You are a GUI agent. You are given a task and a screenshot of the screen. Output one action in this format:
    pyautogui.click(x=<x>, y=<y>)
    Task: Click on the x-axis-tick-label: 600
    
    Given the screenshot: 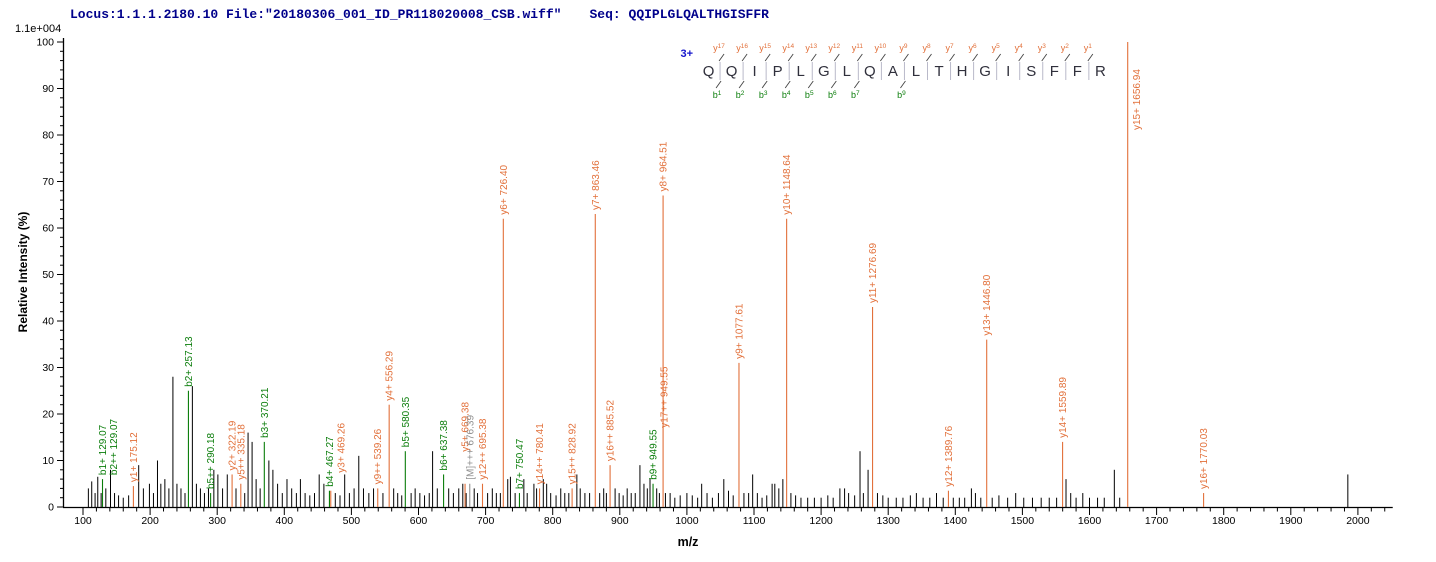 What is the action you would take?
    pyautogui.click(x=419, y=521)
    